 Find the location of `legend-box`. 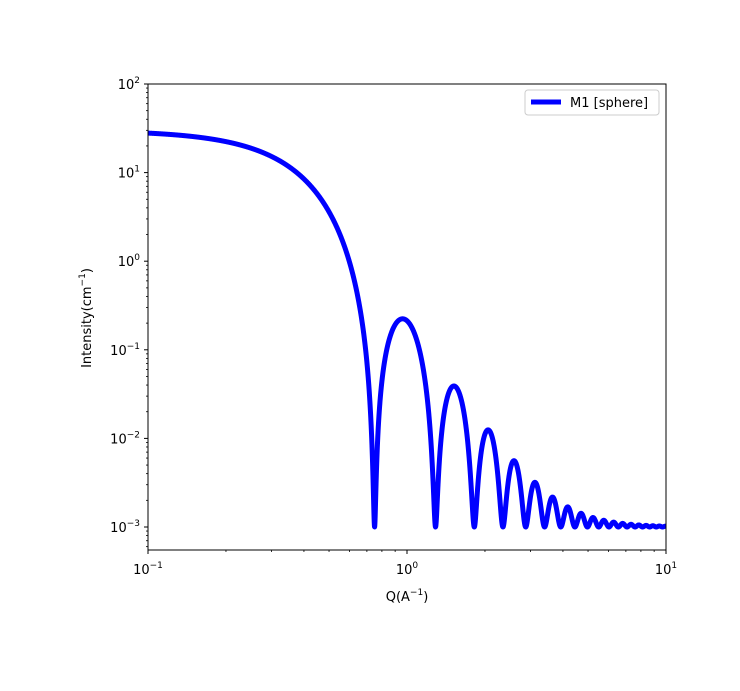

legend-box is located at coordinates (592, 102).